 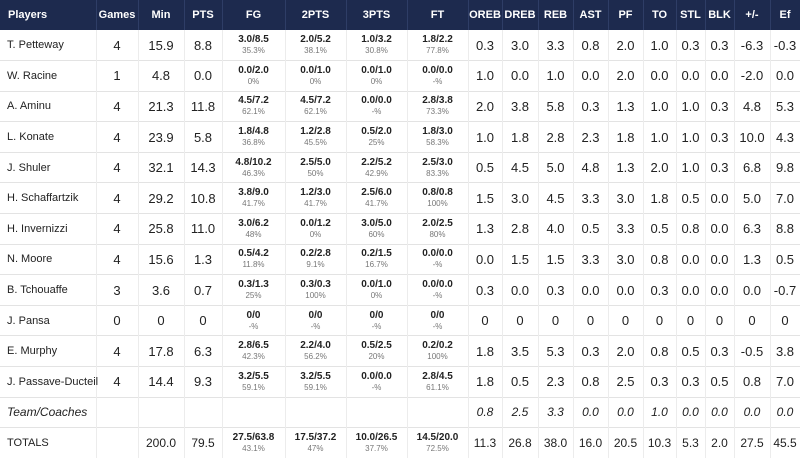 I want to click on reb-cell: 3.3, so click(x=556, y=412).